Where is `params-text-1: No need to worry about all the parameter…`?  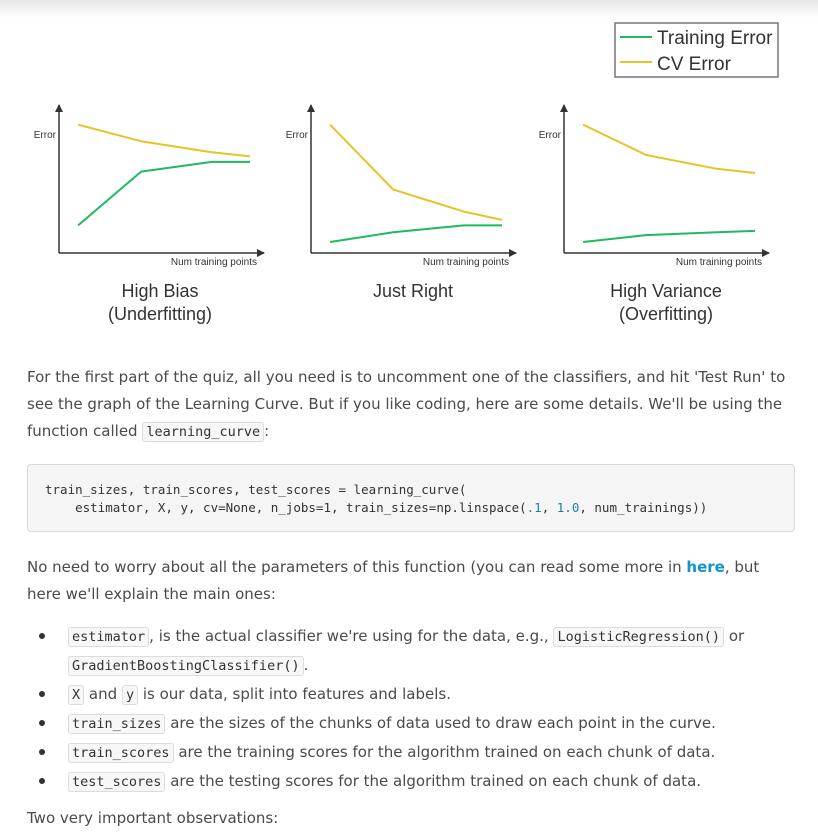 params-text-1: No need to worry about all the parameter… is located at coordinates (357, 567).